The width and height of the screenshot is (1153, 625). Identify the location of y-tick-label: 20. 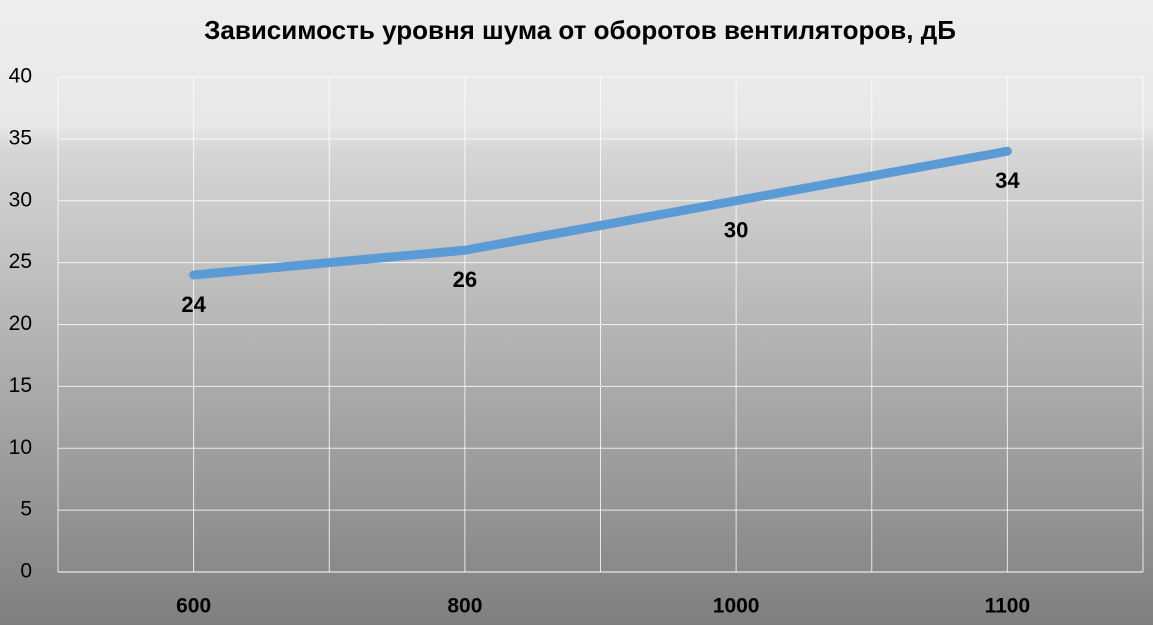
(20, 323).